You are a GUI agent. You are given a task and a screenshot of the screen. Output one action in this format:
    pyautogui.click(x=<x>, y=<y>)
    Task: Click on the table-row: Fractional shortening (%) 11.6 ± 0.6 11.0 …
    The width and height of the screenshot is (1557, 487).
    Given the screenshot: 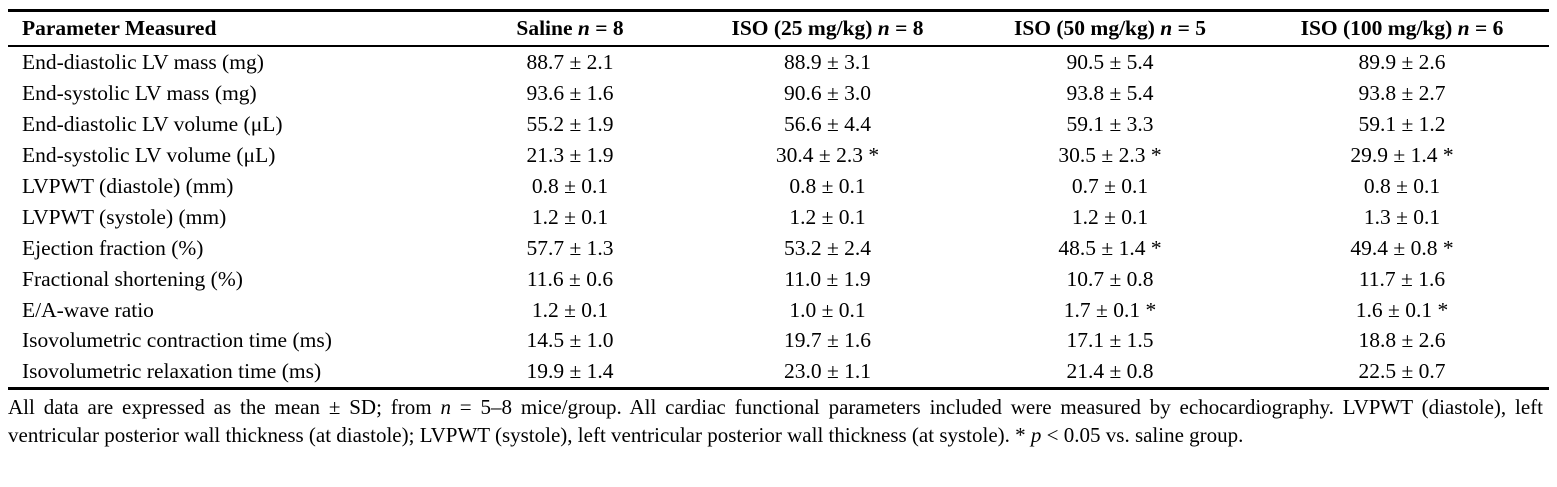 What is the action you would take?
    pyautogui.click(x=778, y=278)
    